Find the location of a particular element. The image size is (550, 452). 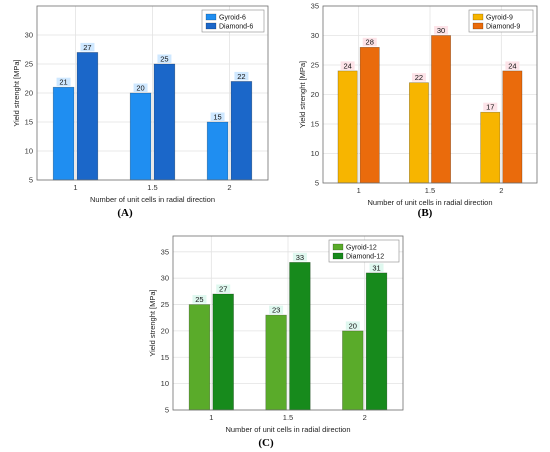

y-tick-label: 25 is located at coordinates (29, 64).